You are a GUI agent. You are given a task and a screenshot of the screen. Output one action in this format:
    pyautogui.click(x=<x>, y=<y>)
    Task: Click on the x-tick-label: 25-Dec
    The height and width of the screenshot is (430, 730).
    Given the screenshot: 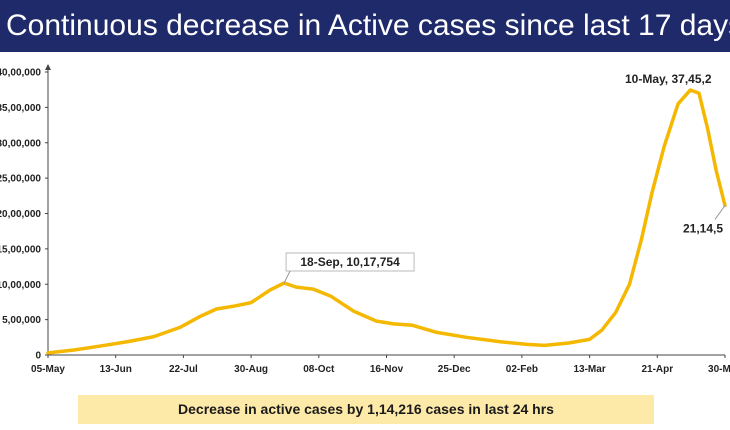 What is the action you would take?
    pyautogui.click(x=454, y=369)
    